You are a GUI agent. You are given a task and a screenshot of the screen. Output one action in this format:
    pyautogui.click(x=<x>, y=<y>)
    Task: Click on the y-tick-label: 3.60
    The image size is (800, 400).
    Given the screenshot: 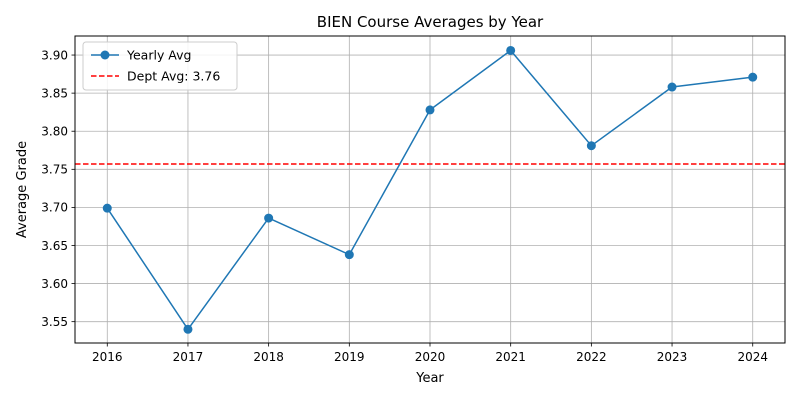 What is the action you would take?
    pyautogui.click(x=54, y=284)
    